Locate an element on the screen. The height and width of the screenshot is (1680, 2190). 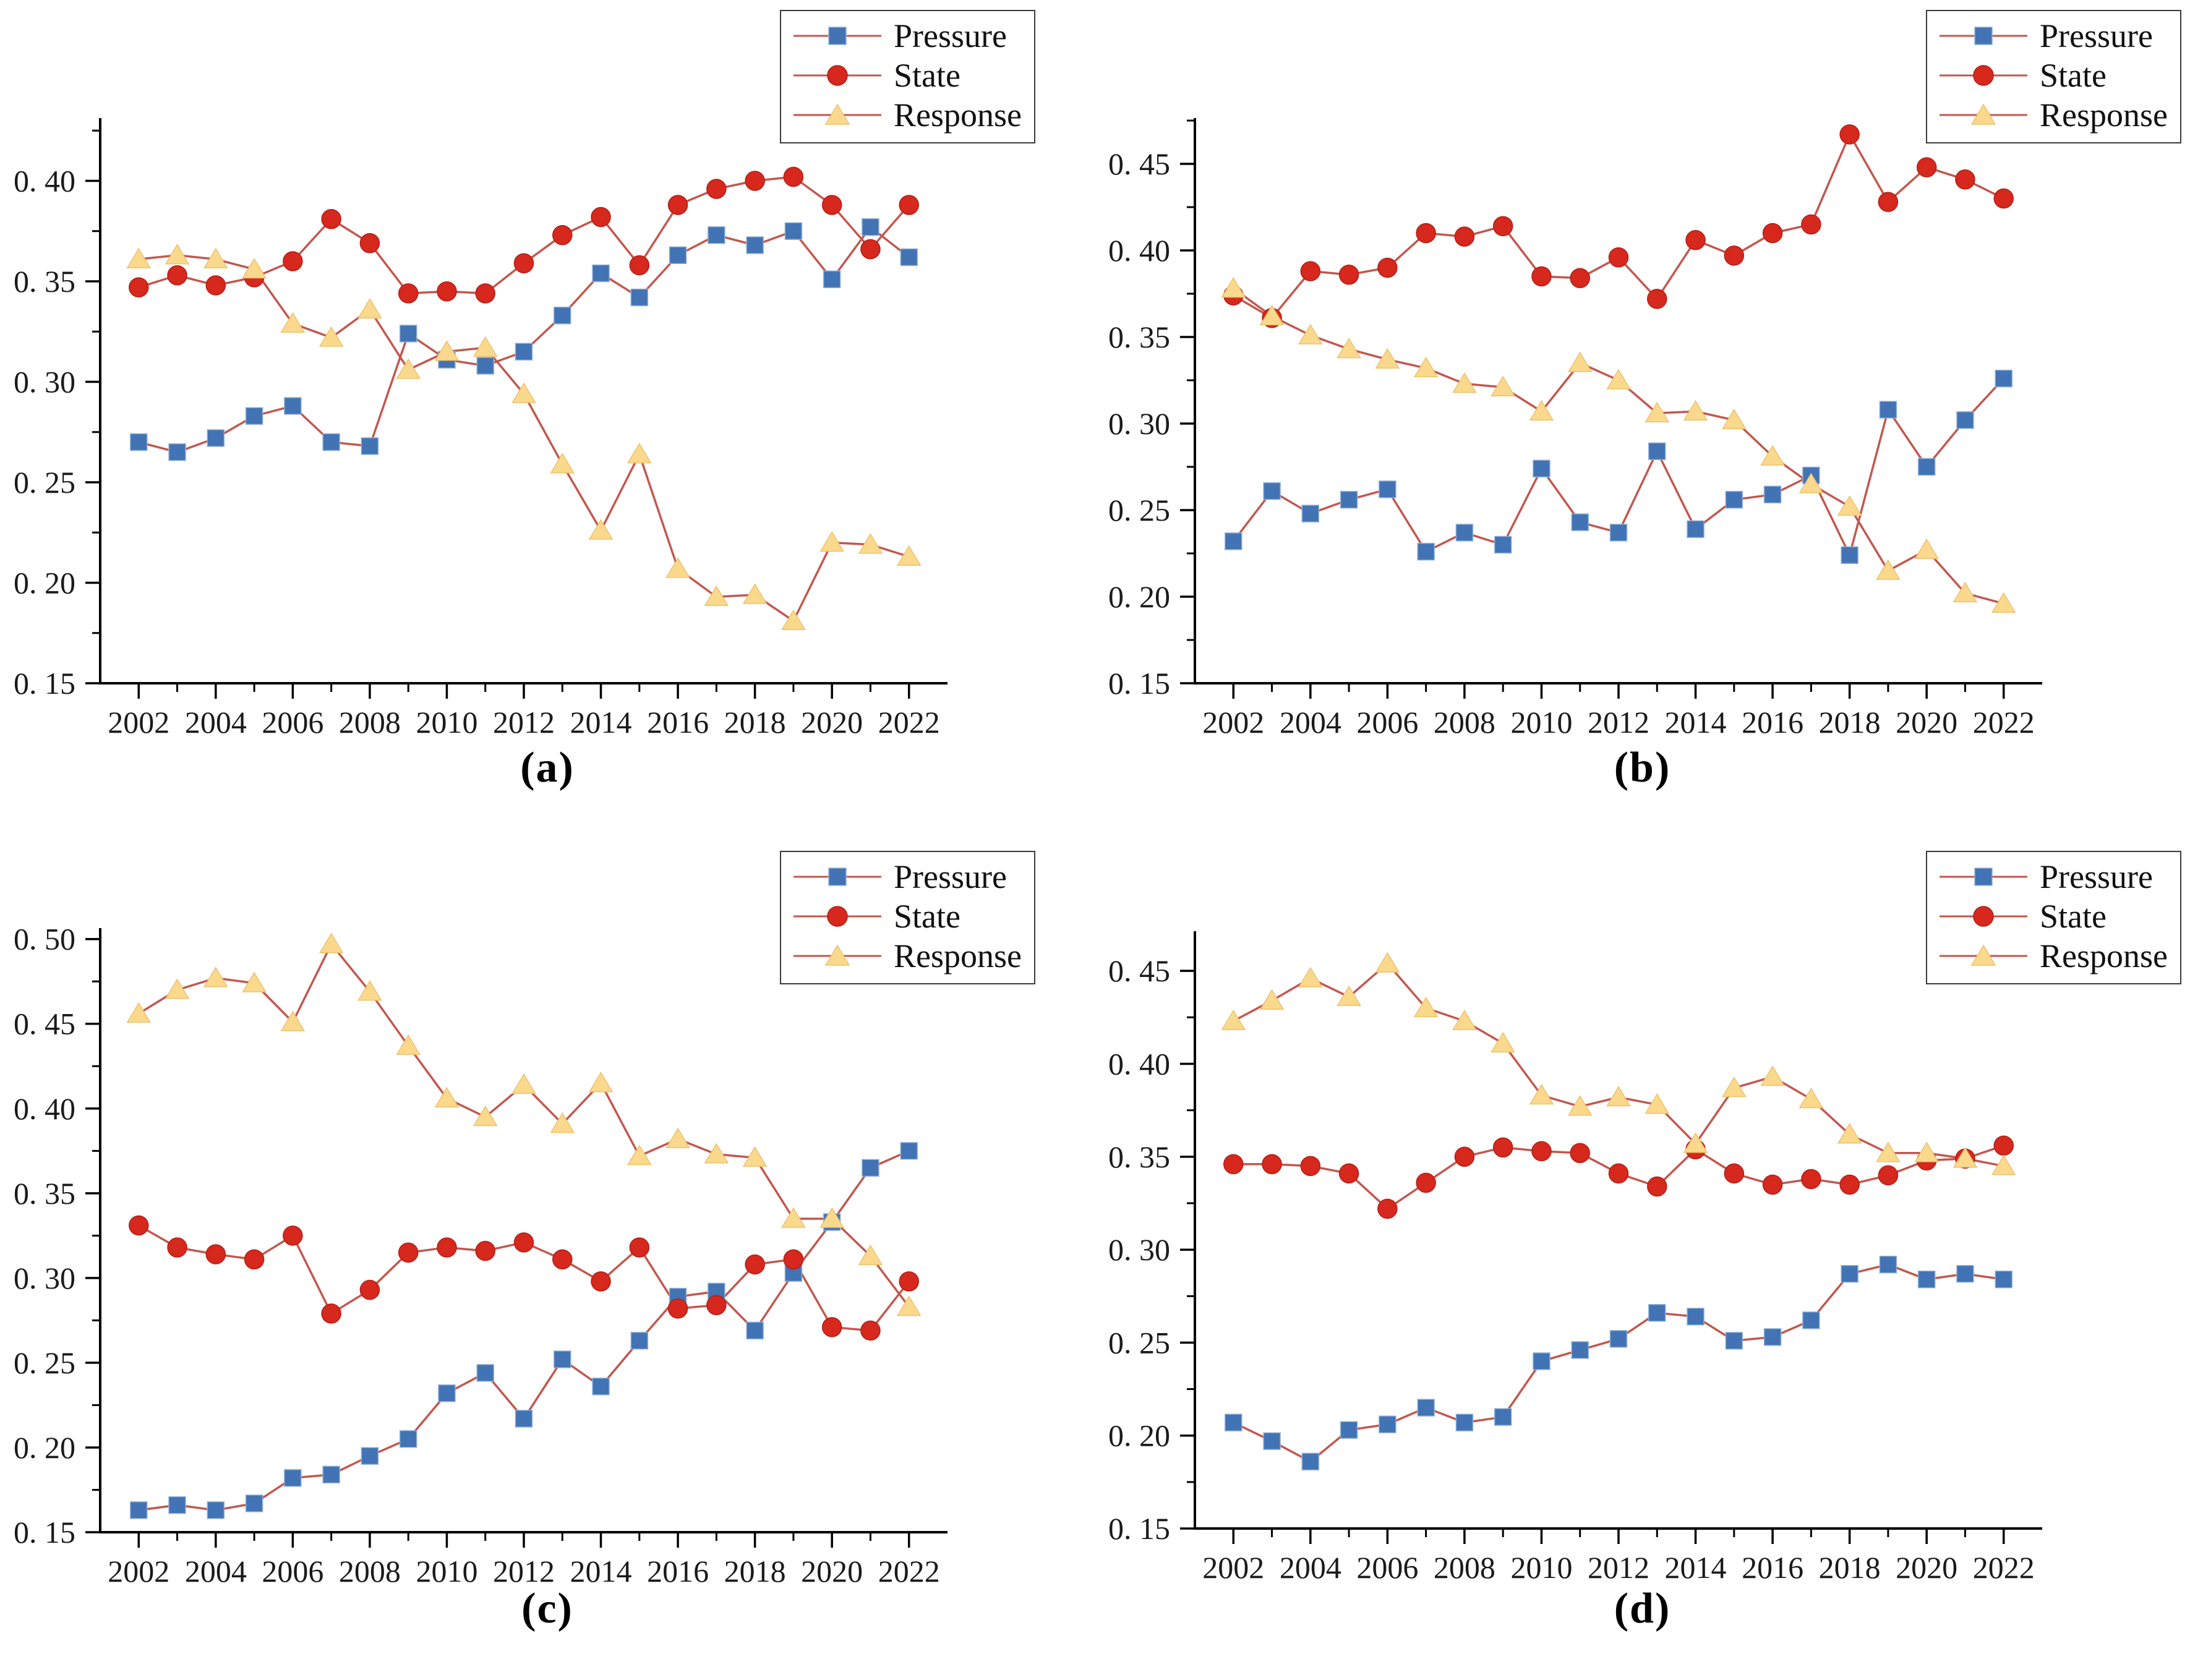
legend-a: Pressure State Response is located at coordinates (907, 76).